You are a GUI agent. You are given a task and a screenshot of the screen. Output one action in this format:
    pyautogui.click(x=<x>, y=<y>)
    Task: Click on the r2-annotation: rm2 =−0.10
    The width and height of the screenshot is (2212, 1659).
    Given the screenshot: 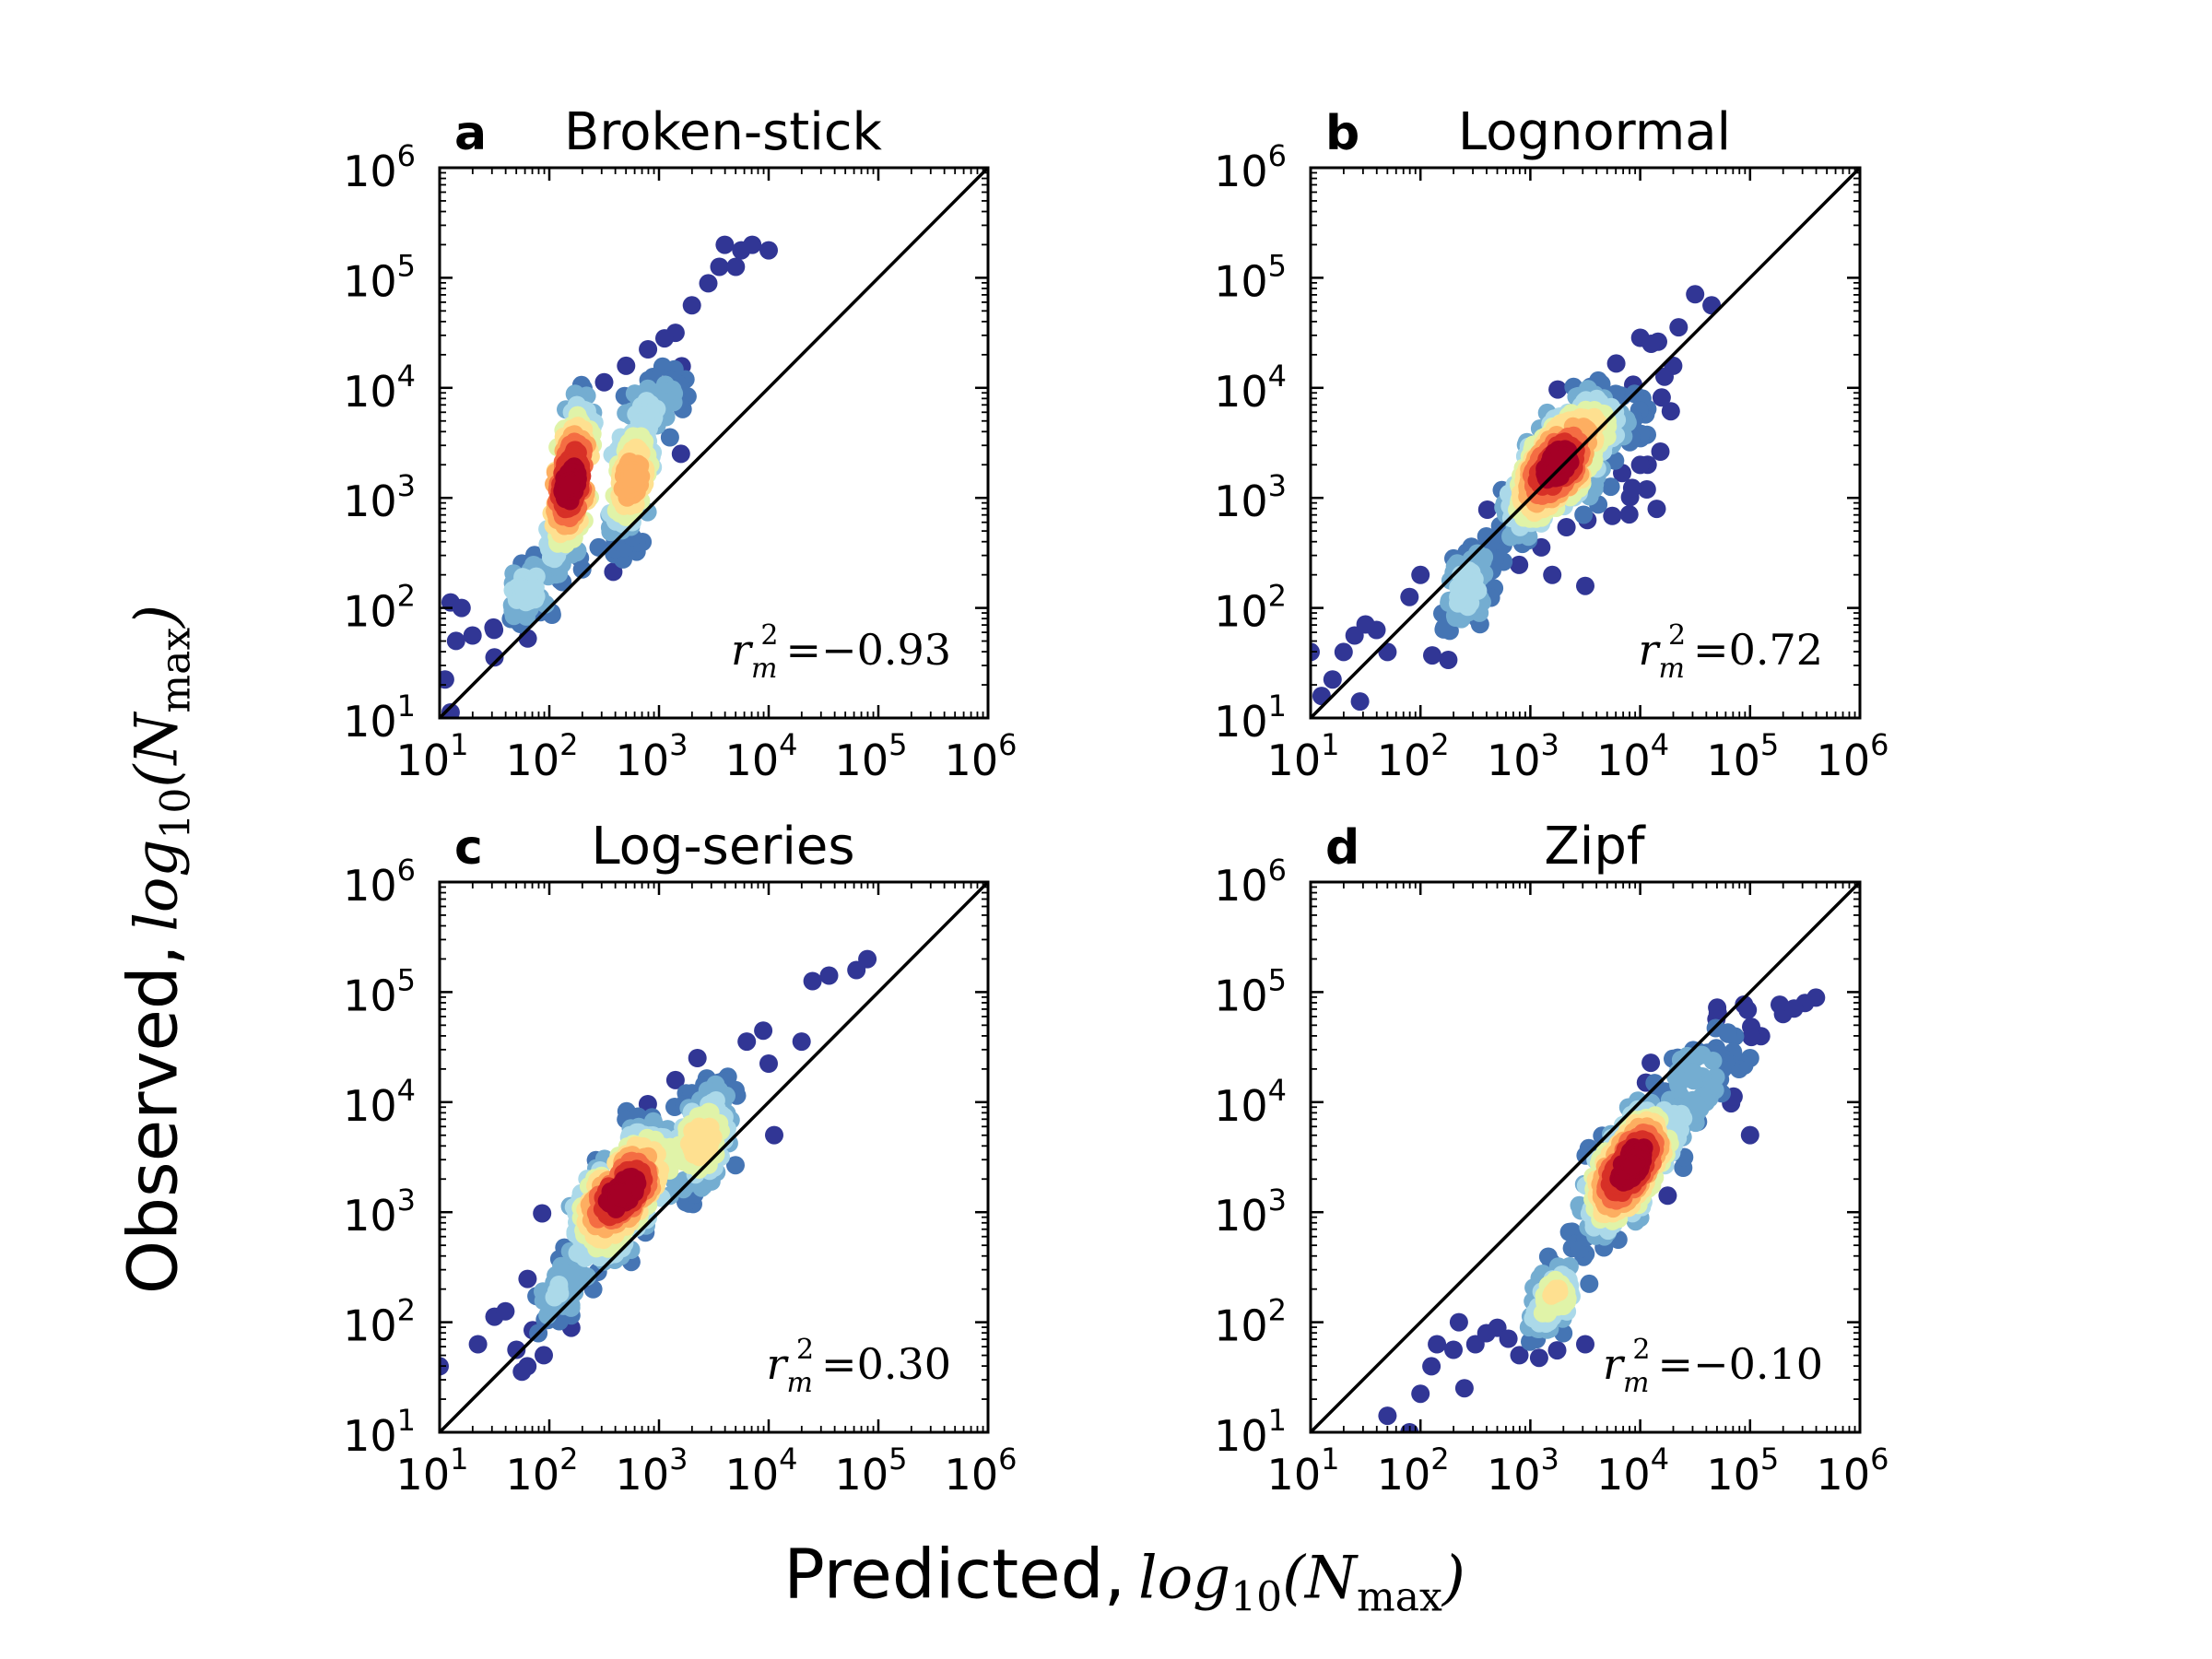 What is the action you would take?
    pyautogui.click(x=1713, y=1366)
    